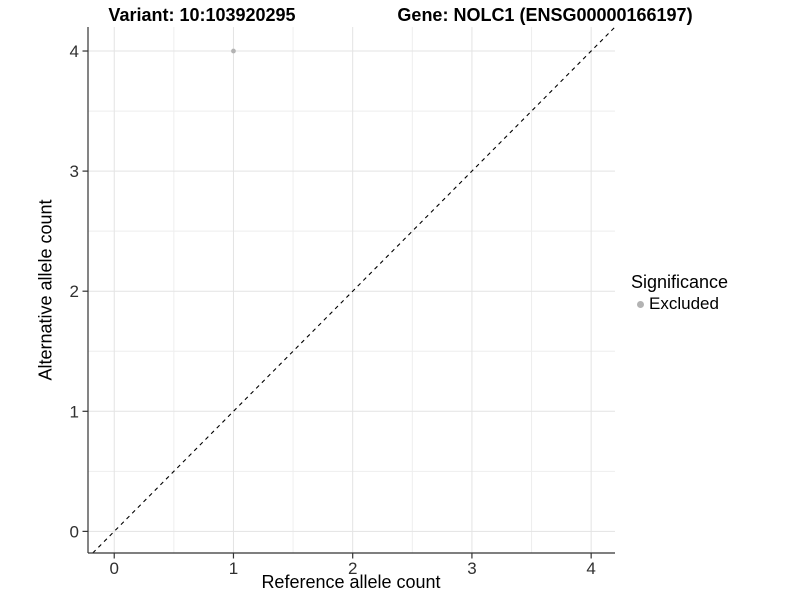 This screenshot has height=600, width=800. What do you see at coordinates (352, 568) in the screenshot?
I see `x-tick-label: 2` at bounding box center [352, 568].